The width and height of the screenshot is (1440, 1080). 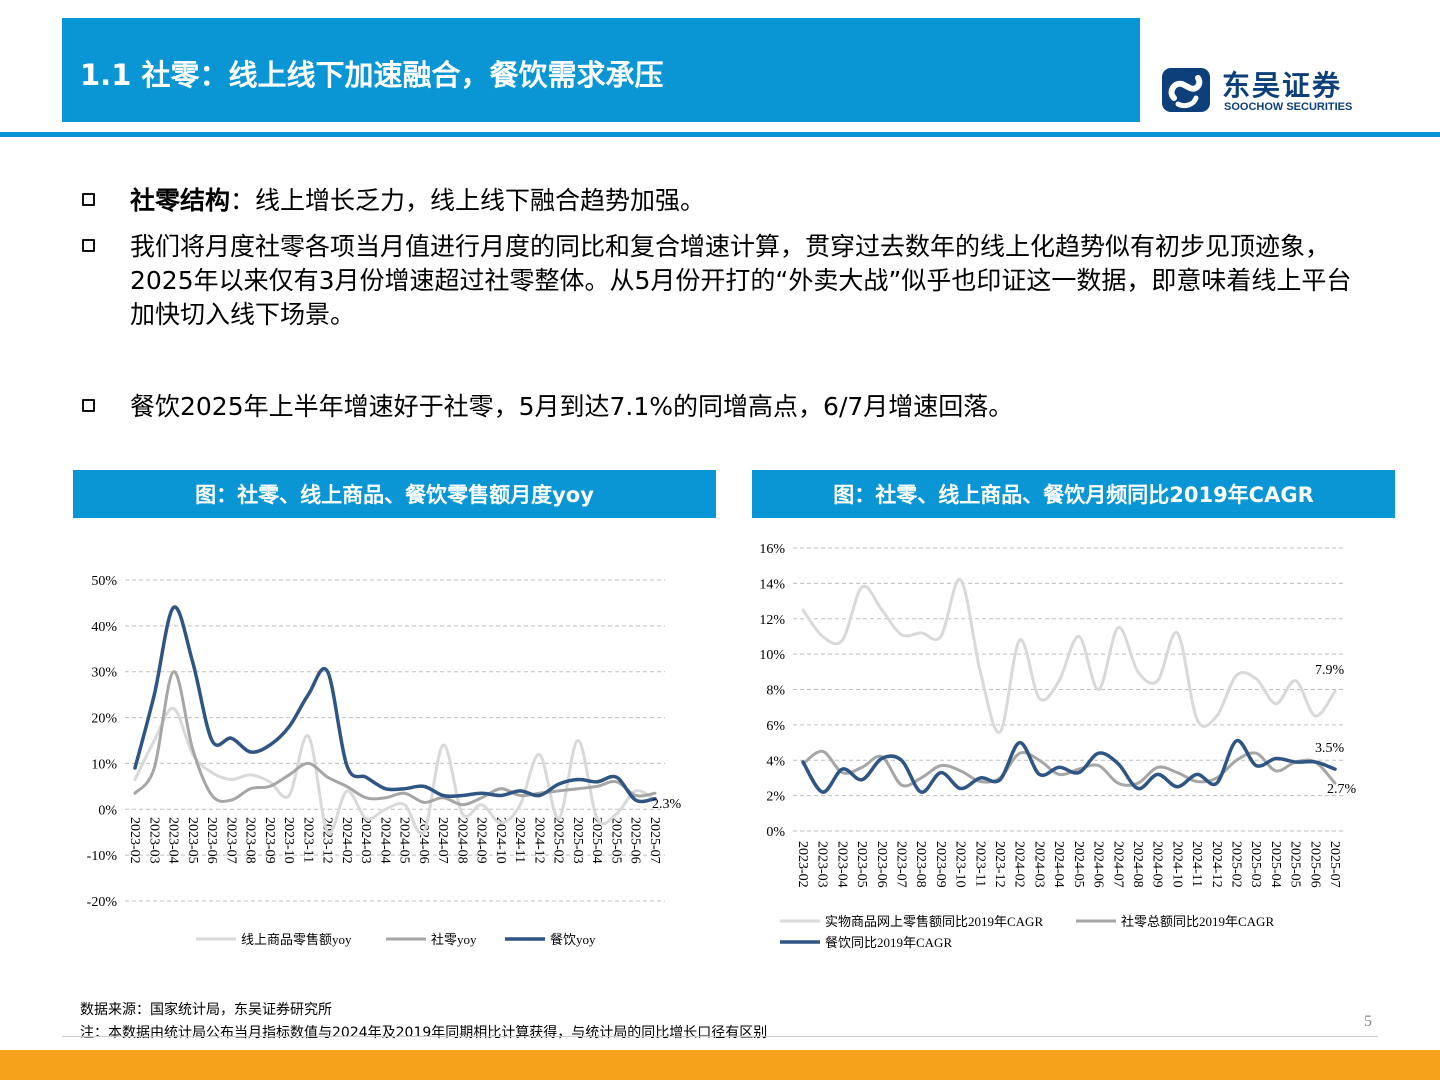 I want to click on bullet-1-text: ：线上增长乏力，线上线下融合趋势加强。, so click(x=468, y=200).